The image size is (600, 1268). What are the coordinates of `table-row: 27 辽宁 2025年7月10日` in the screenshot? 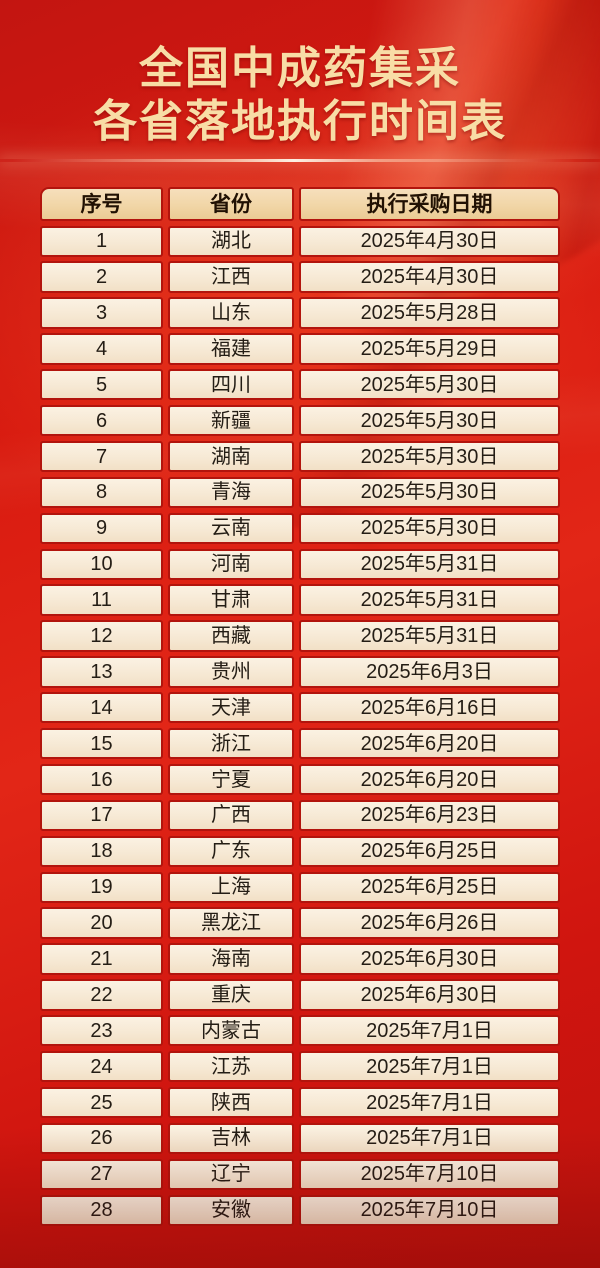 It's located at (300, 1174).